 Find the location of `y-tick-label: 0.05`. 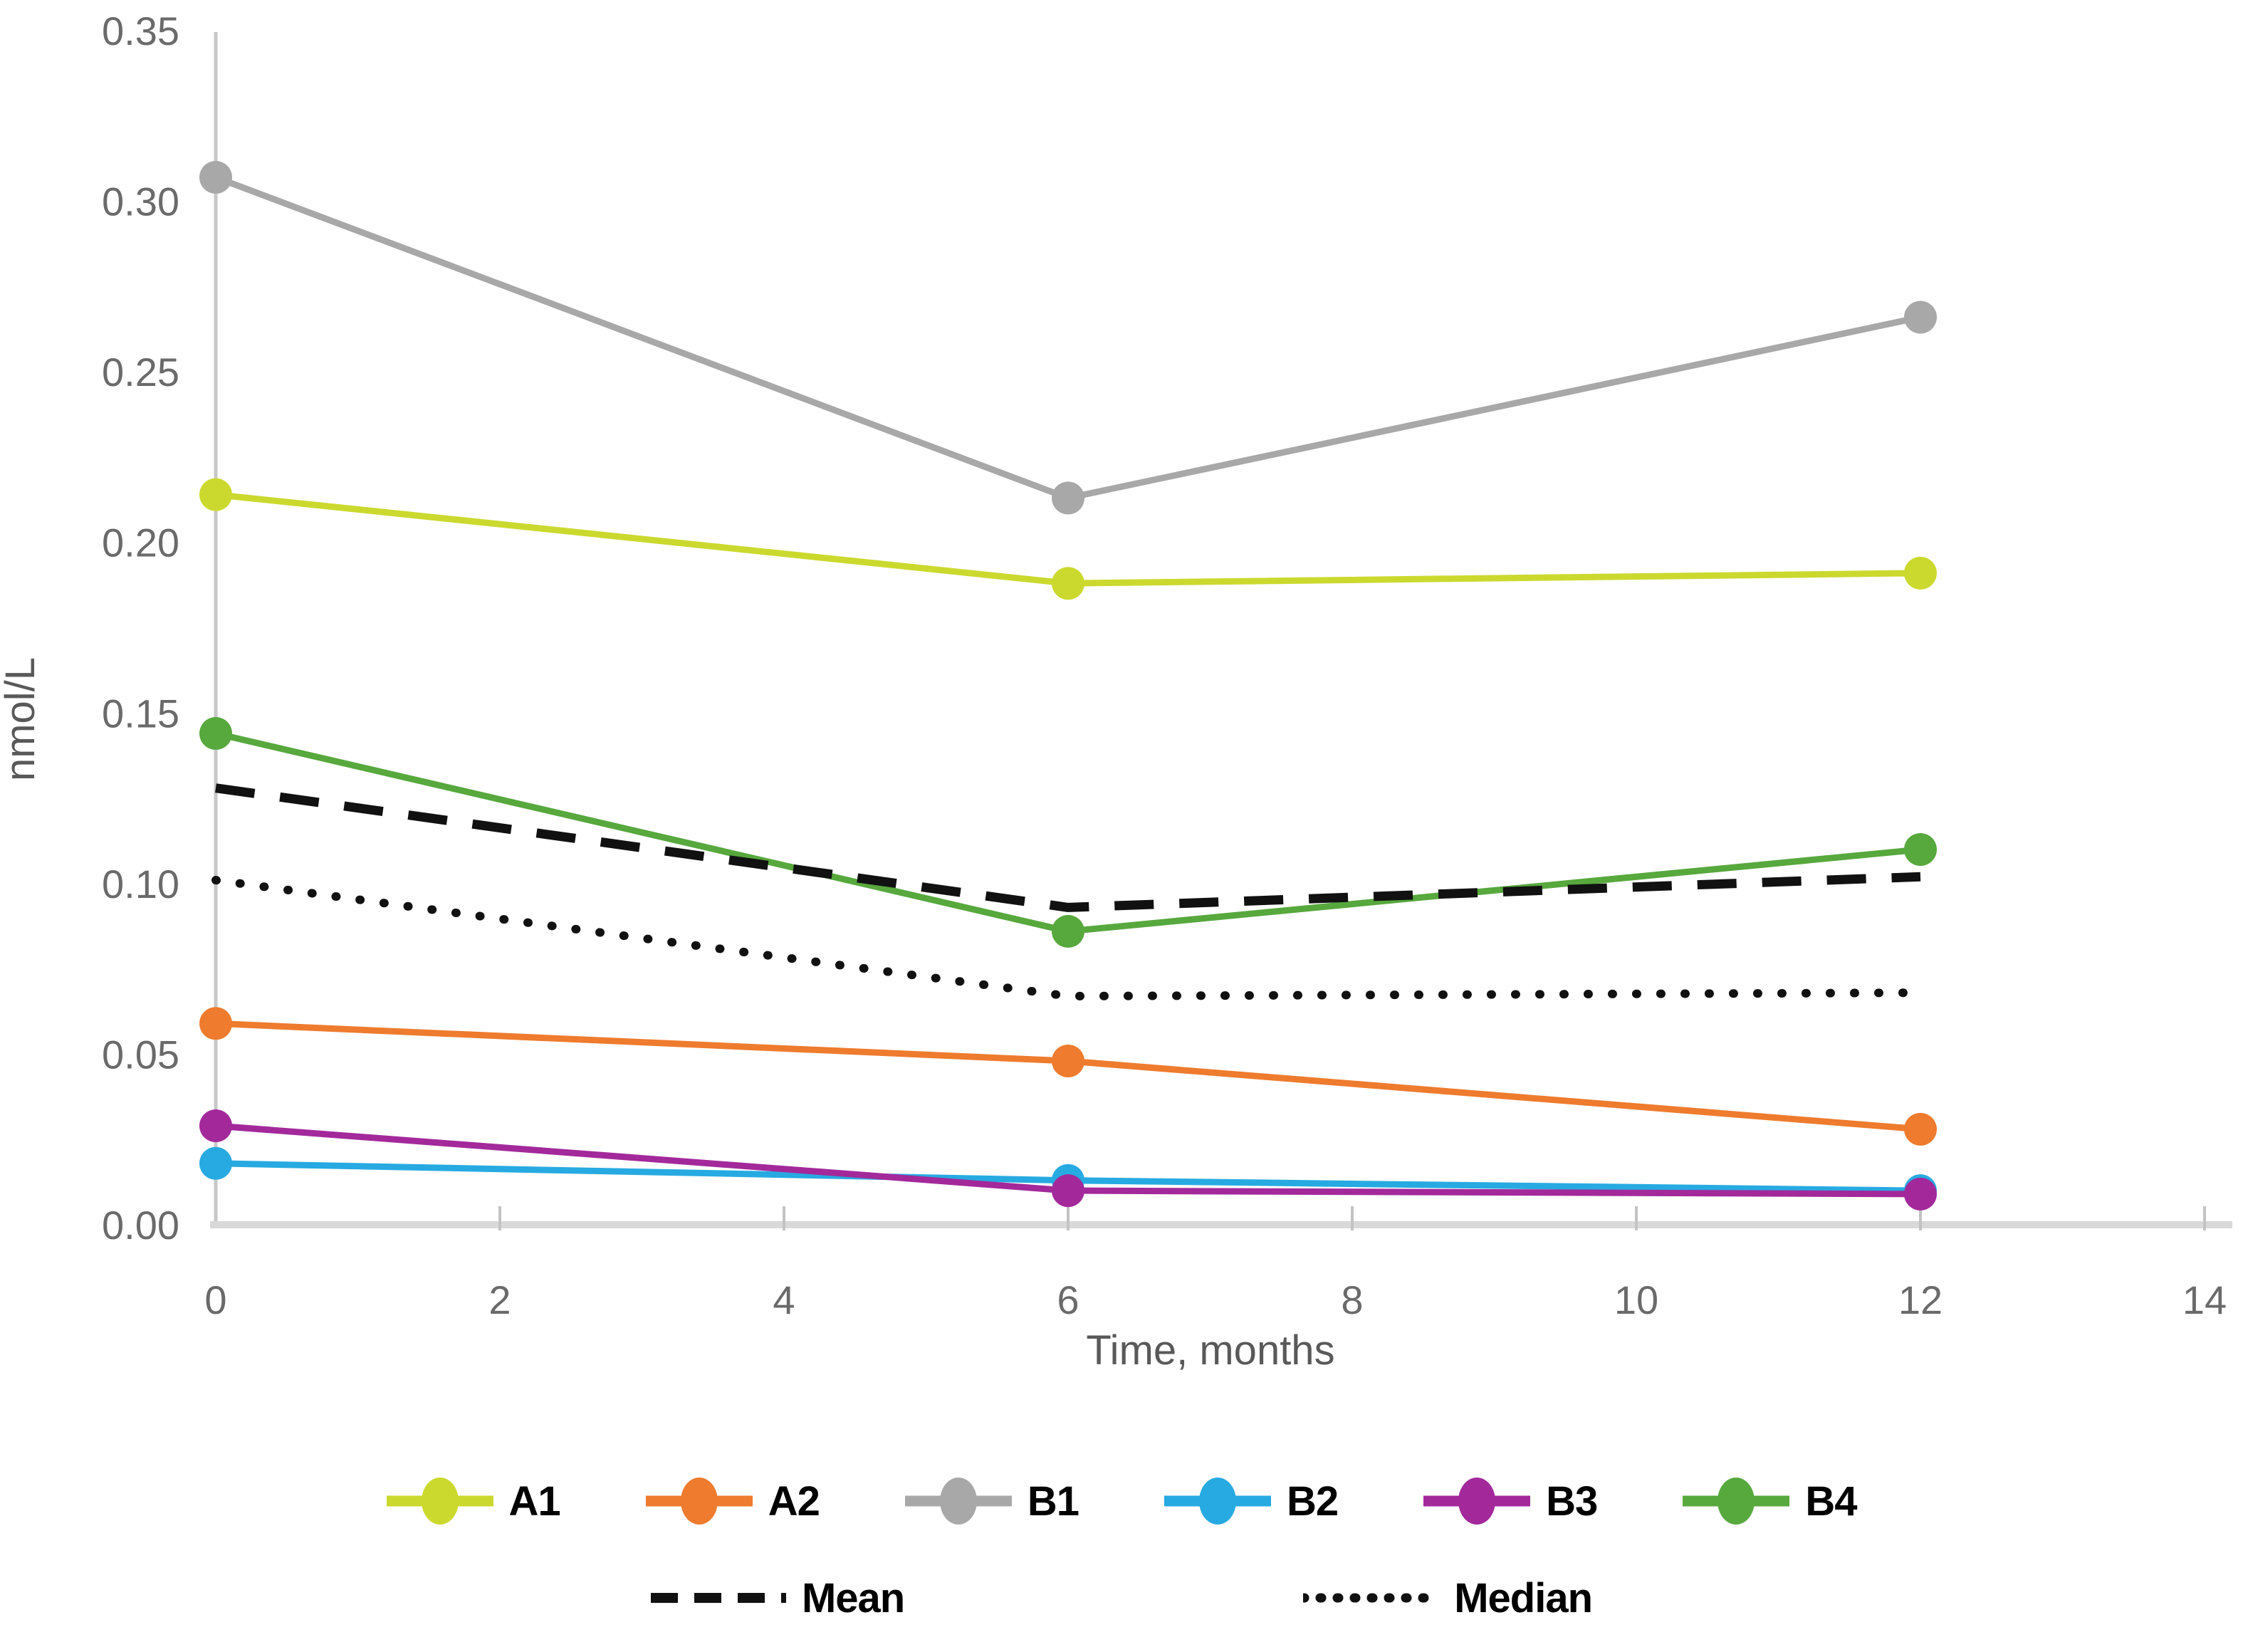

y-tick-label: 0.05 is located at coordinates (140, 1054).